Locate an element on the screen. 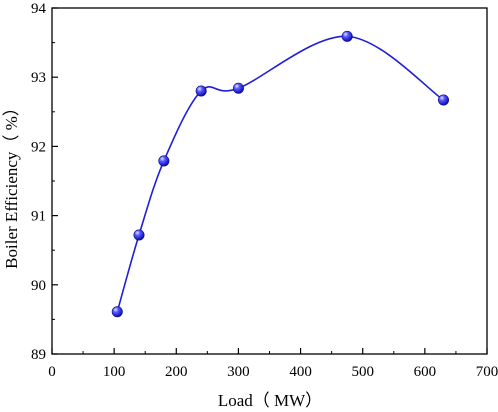 The image size is (498, 412). y-tick-label: 91 is located at coordinates (38, 217).